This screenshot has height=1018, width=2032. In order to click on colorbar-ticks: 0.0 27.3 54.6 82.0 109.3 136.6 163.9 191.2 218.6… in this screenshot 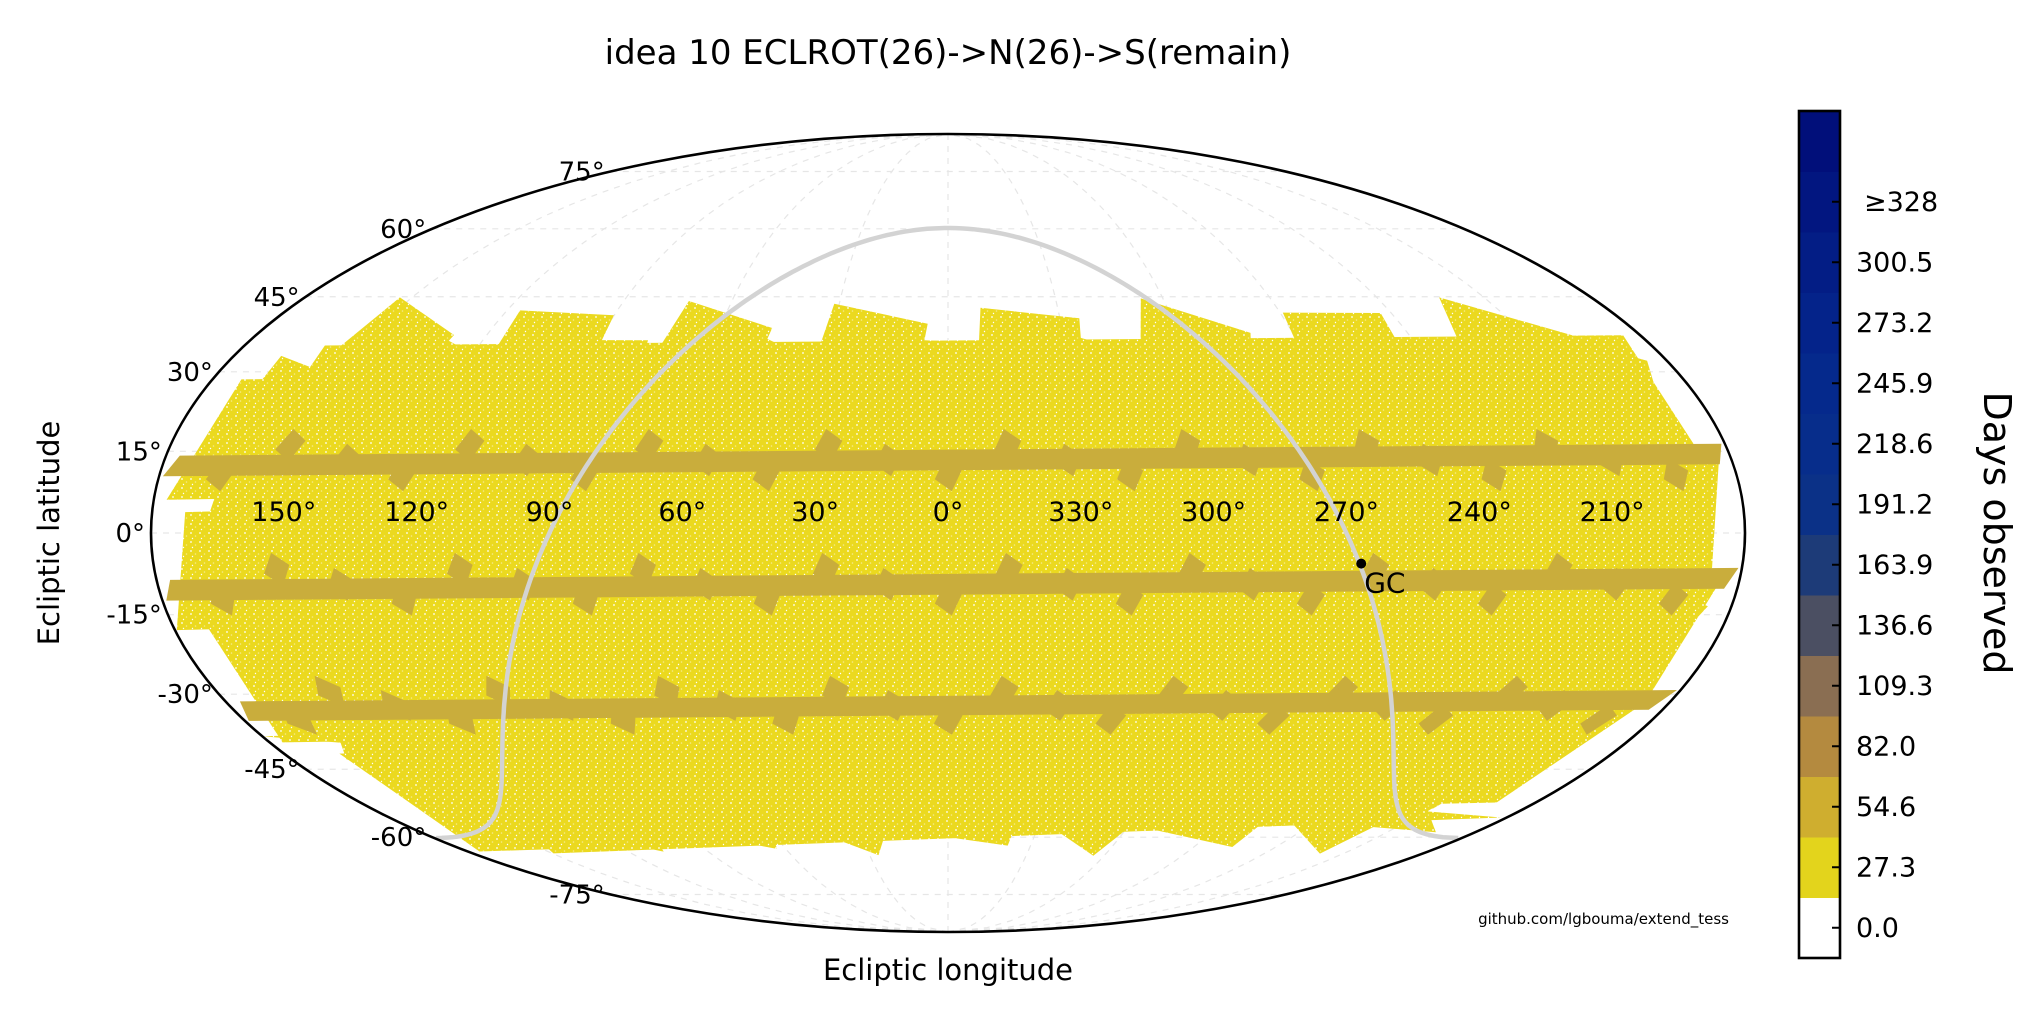, I will do `click(1885, 565)`.